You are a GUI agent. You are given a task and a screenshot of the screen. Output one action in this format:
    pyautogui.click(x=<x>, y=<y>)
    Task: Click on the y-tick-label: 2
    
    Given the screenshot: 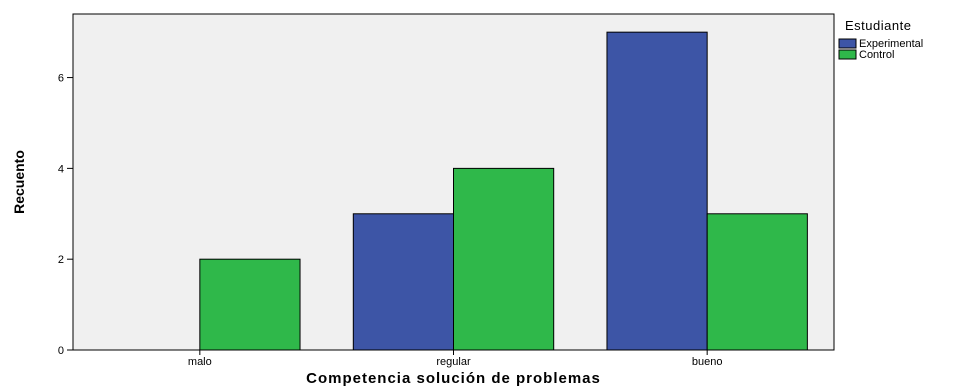 What is the action you would take?
    pyautogui.click(x=61, y=260)
    